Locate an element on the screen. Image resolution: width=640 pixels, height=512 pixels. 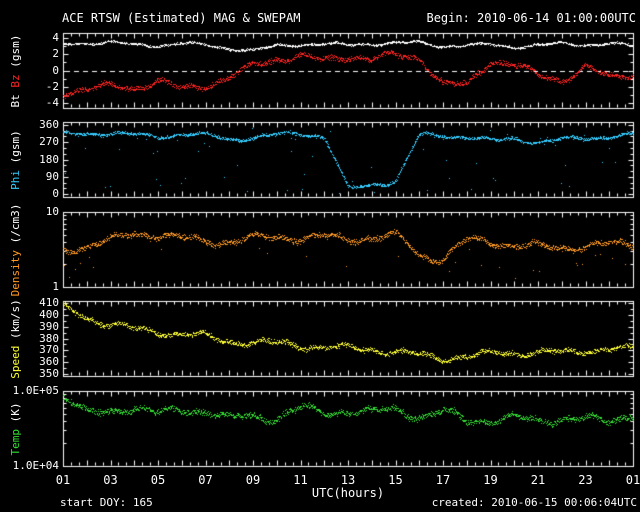
xtick-07-h7: 07 is located at coordinates (205, 480).